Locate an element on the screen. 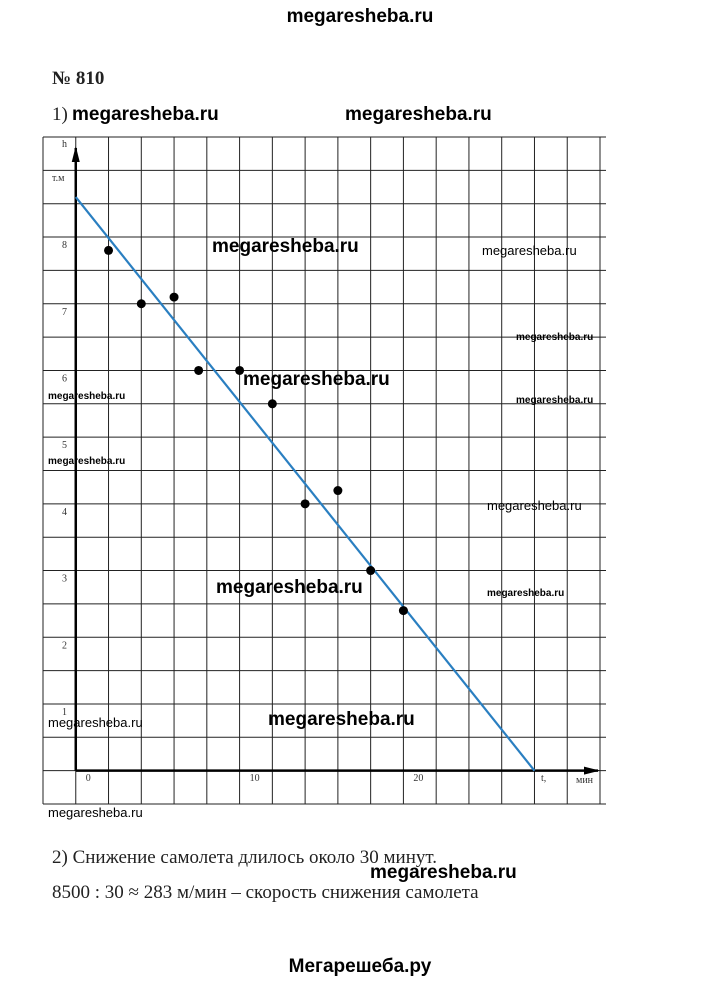 This screenshot has height=983, width=720. y-tick-label: 8 is located at coordinates (64, 245).